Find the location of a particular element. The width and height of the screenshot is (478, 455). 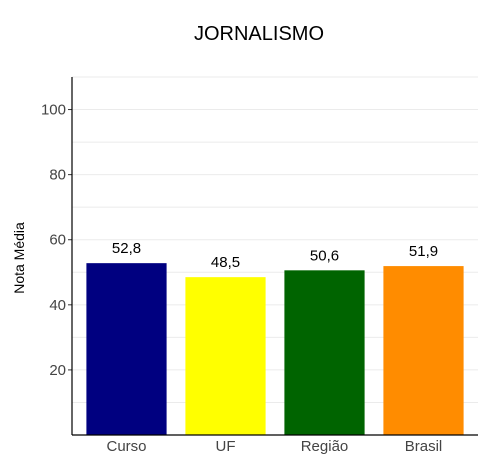

bar-uf is located at coordinates (225, 356).